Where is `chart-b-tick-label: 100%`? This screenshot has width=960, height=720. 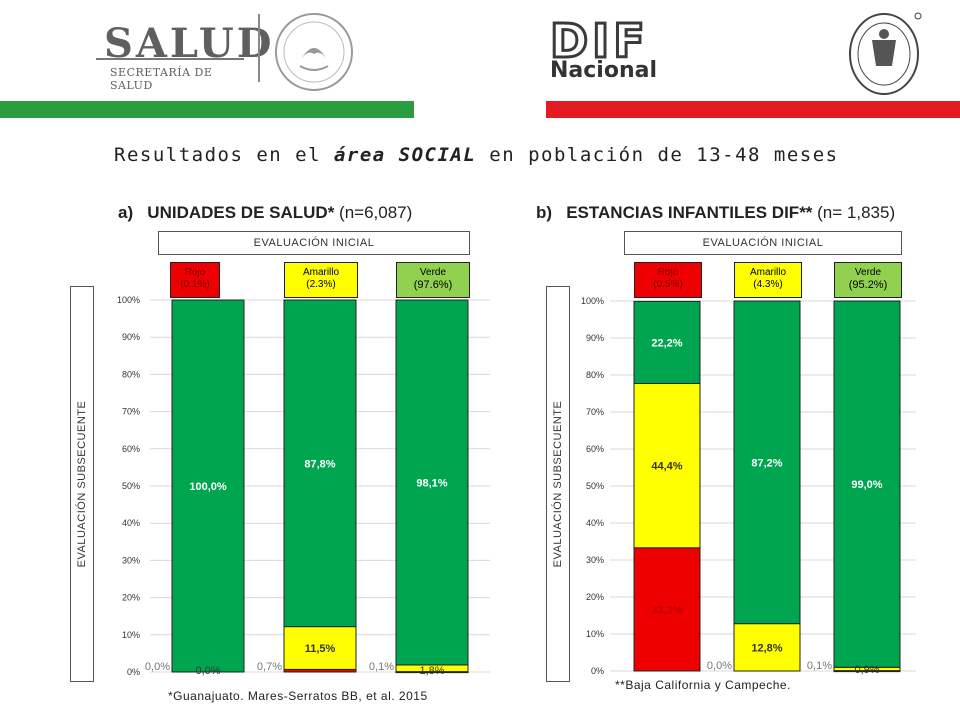 chart-b-tick-label: 100% is located at coordinates (592, 301).